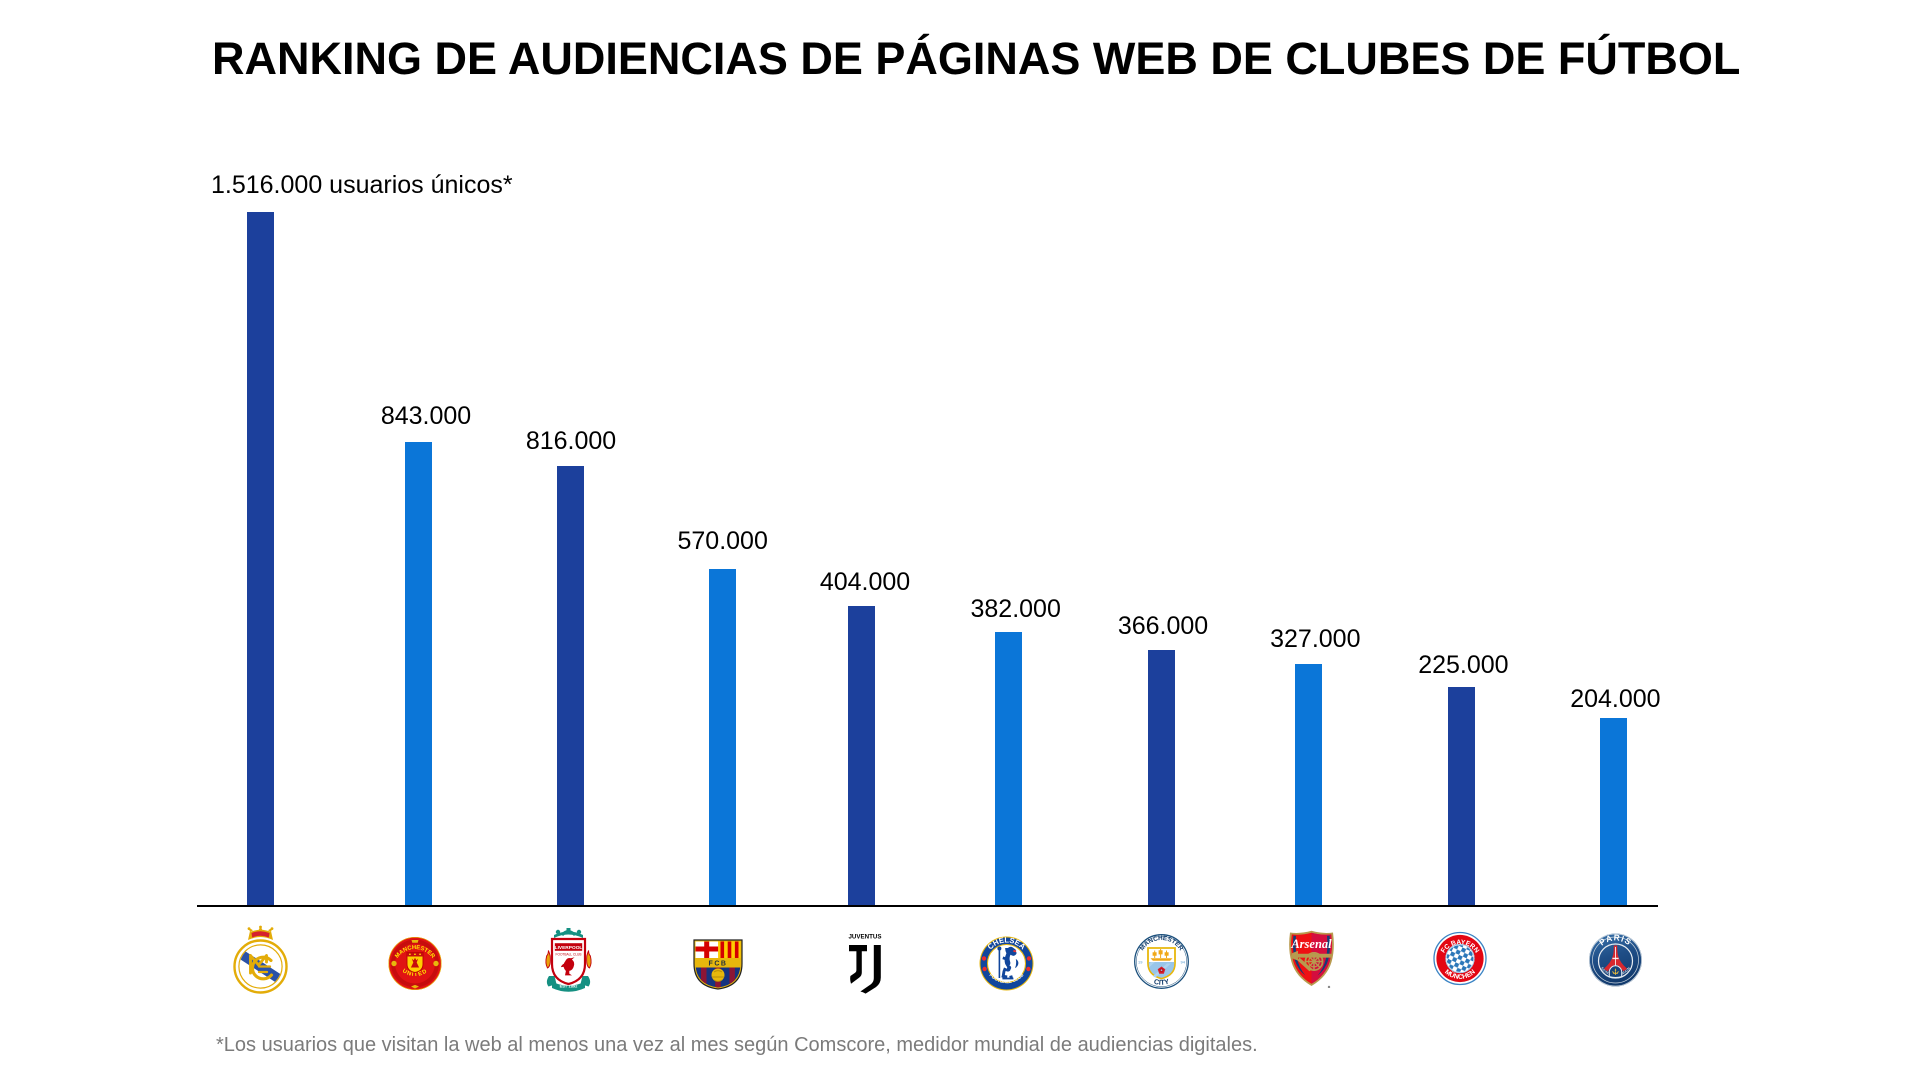 The width and height of the screenshot is (1920, 1080). Describe the element at coordinates (1140, 961) in the screenshot. I see `svg-text: 19` at that location.